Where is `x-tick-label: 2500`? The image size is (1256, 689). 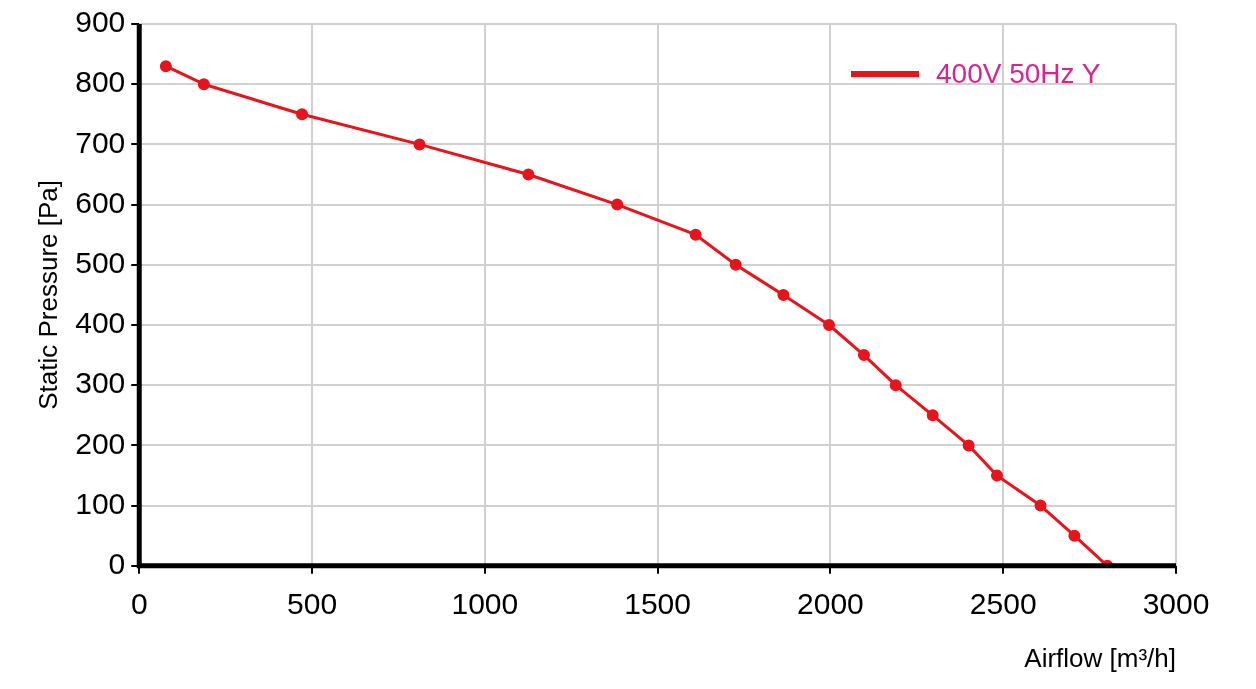
x-tick-label: 2500 is located at coordinates (1003, 604).